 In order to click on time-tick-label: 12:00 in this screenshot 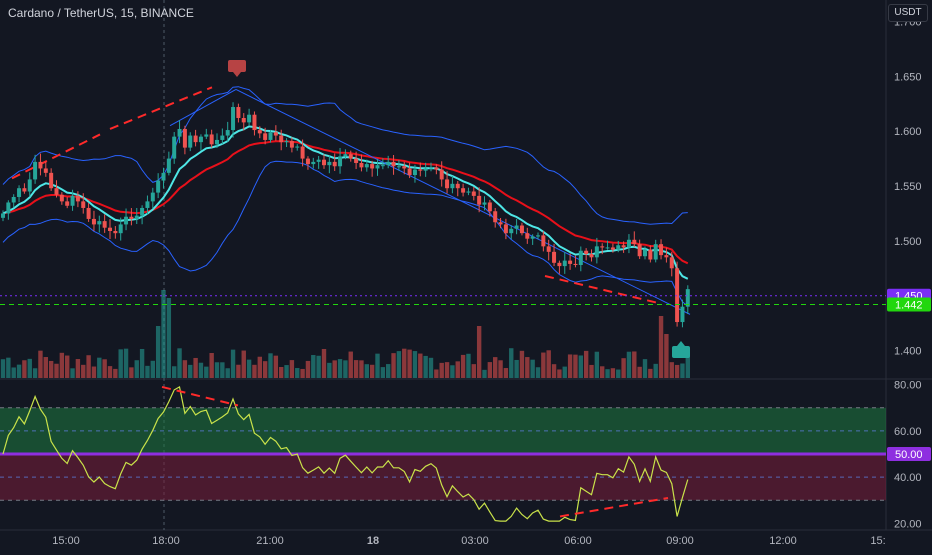, I will do `click(783, 541)`.